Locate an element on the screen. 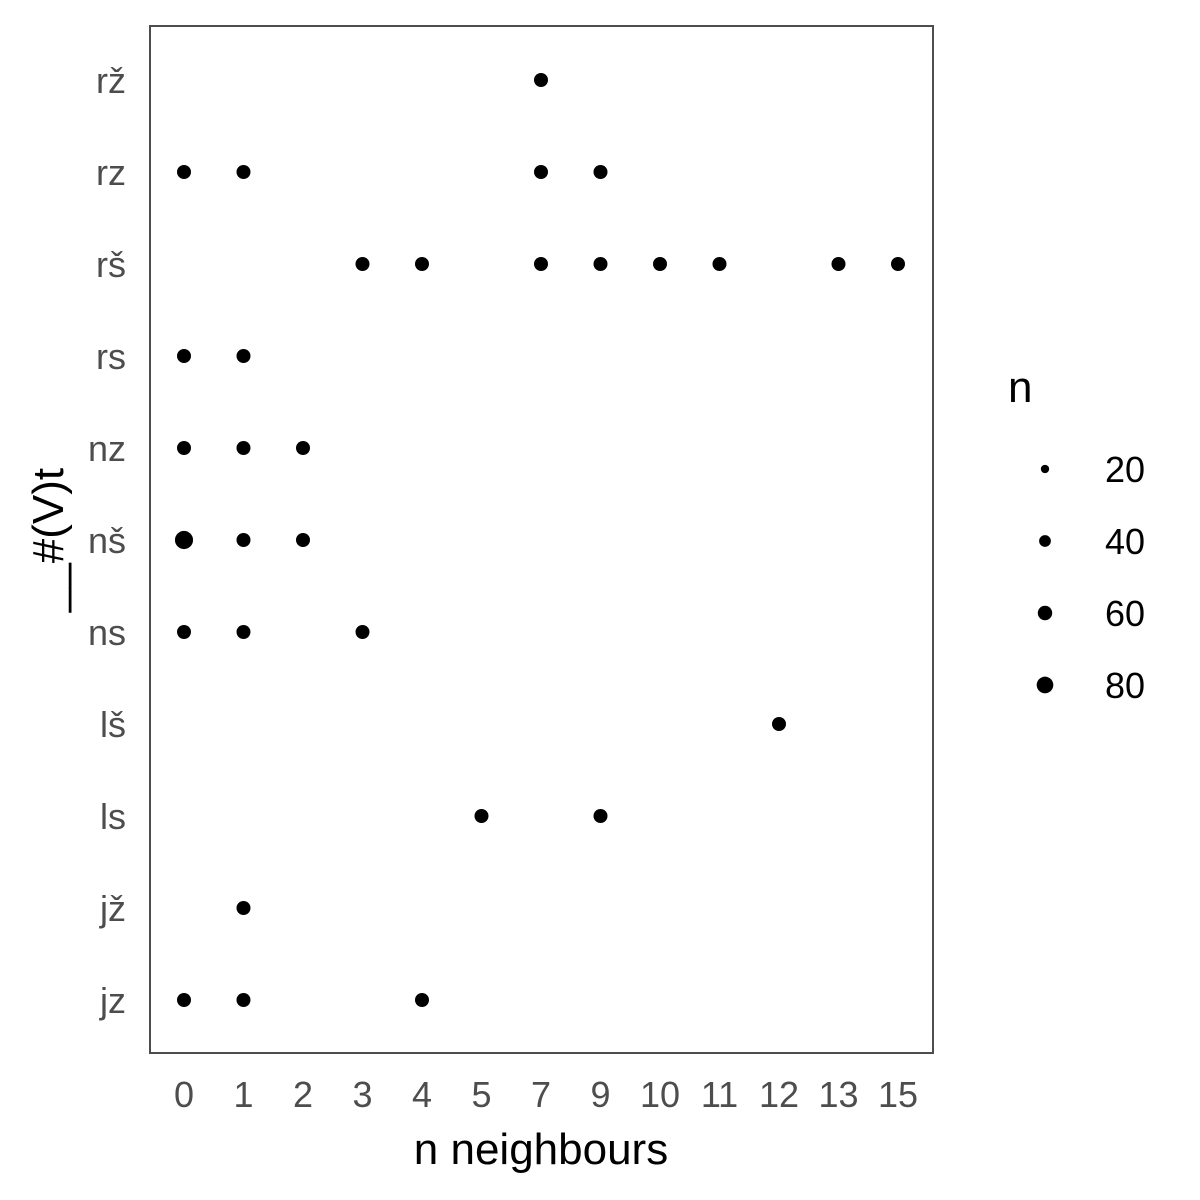 The width and height of the screenshot is (1200, 1200). legend-label: 20 is located at coordinates (1125, 469).